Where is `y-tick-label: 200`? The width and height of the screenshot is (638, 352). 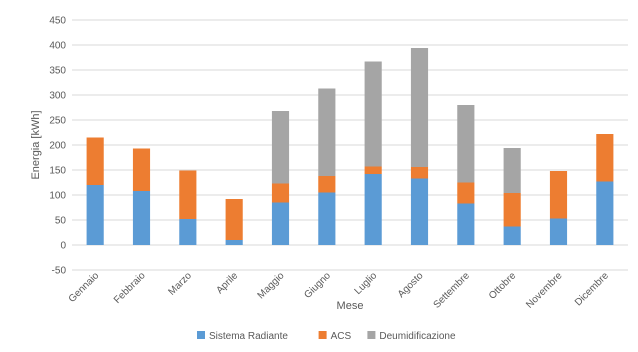
y-tick-label: 200 is located at coordinates (57, 146).